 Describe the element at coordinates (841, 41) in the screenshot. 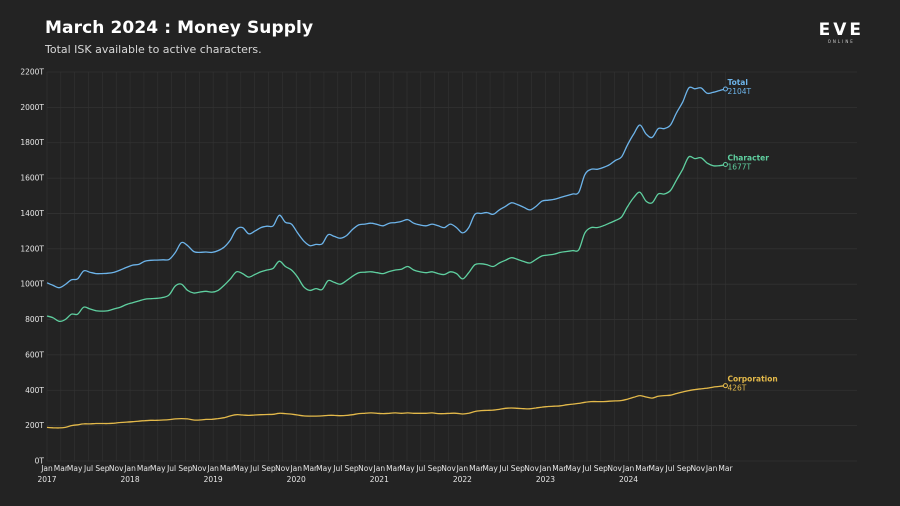

I see `logo-tagline: ONLINE` at that location.